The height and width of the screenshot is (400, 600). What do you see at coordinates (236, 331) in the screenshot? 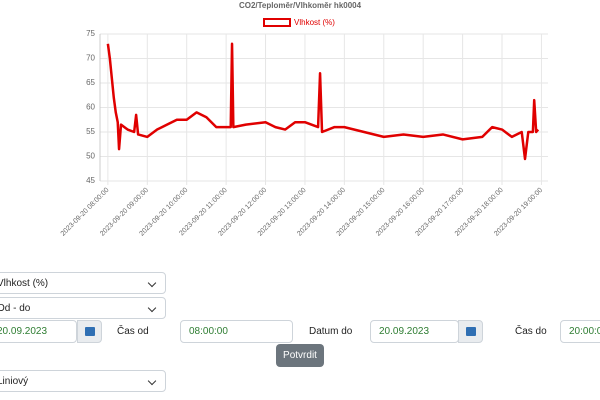
I see `time-from-input: 08:00:00` at bounding box center [236, 331].